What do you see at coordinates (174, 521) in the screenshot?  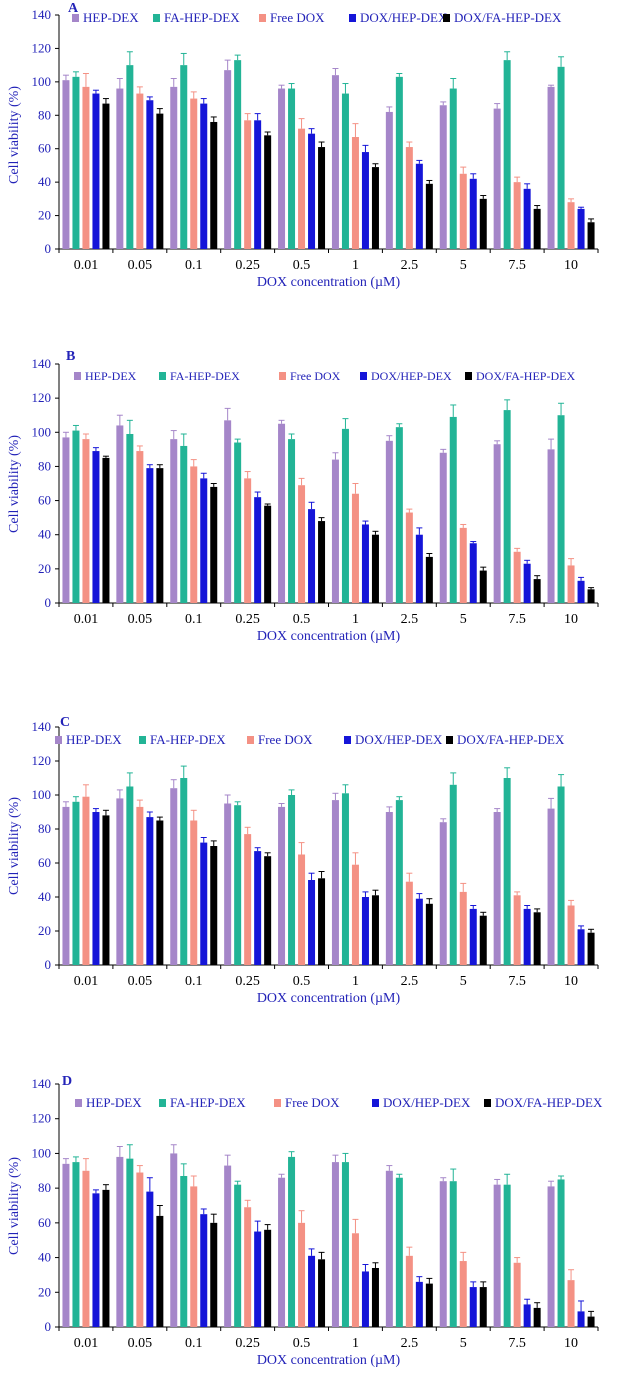 I see `bar-hep-dex-0.1` at bounding box center [174, 521].